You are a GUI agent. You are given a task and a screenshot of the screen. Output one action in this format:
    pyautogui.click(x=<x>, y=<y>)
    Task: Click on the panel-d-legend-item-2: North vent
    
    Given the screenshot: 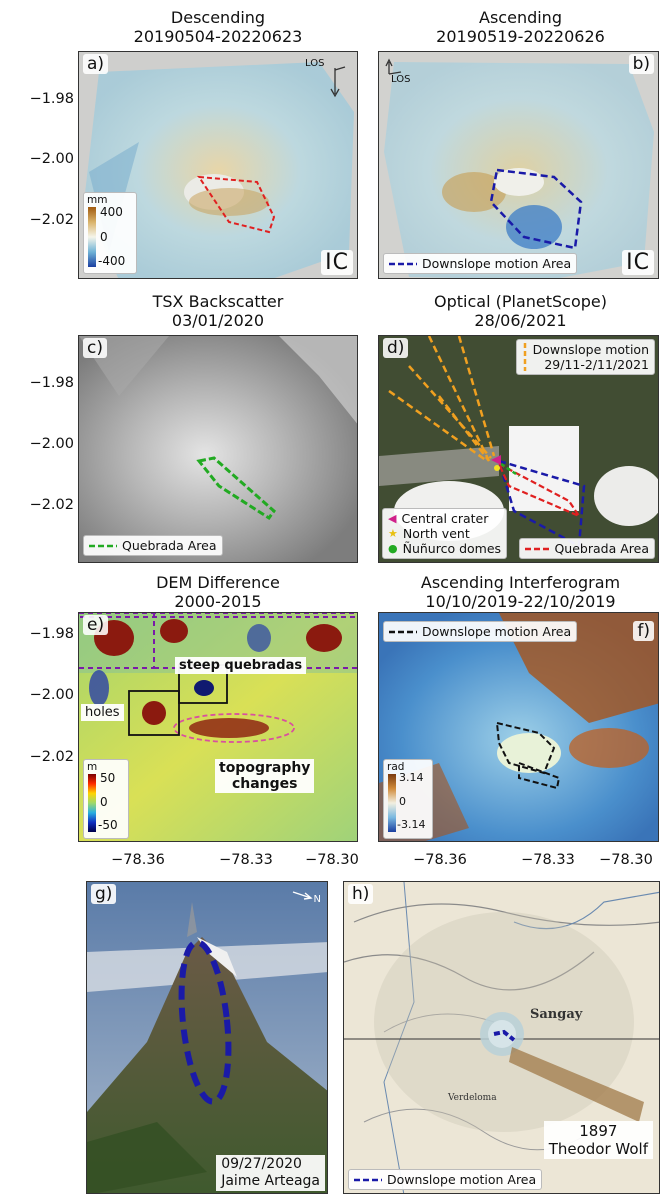 What is the action you would take?
    pyautogui.click(x=436, y=533)
    